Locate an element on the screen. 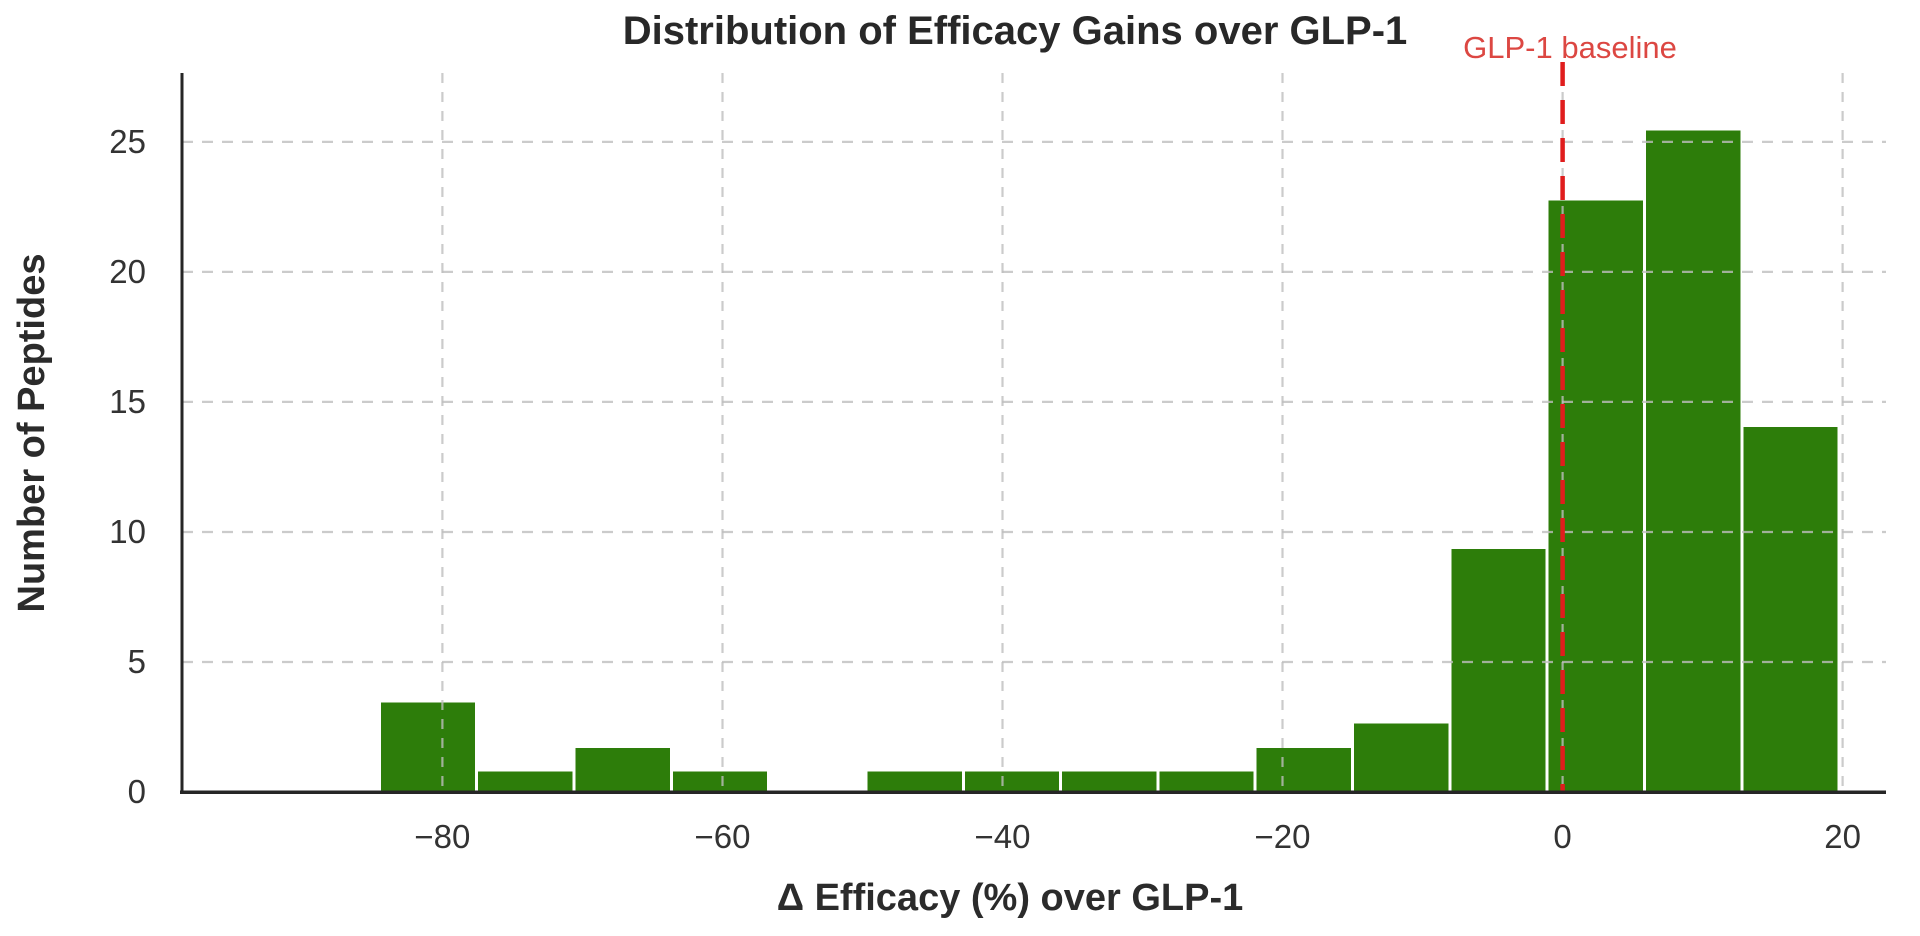 This screenshot has width=1920, height=936. x-tick-labels-layer: −80 −60 −40 −20 0 20 is located at coordinates (1137, 836).